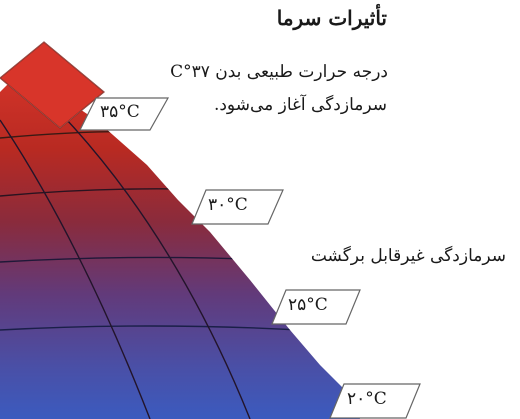  What do you see at coordinates (300, 105) in the screenshot?
I see `hypothermia-start-annotation: سرمازدگی آغاز می‌شود.` at bounding box center [300, 105].